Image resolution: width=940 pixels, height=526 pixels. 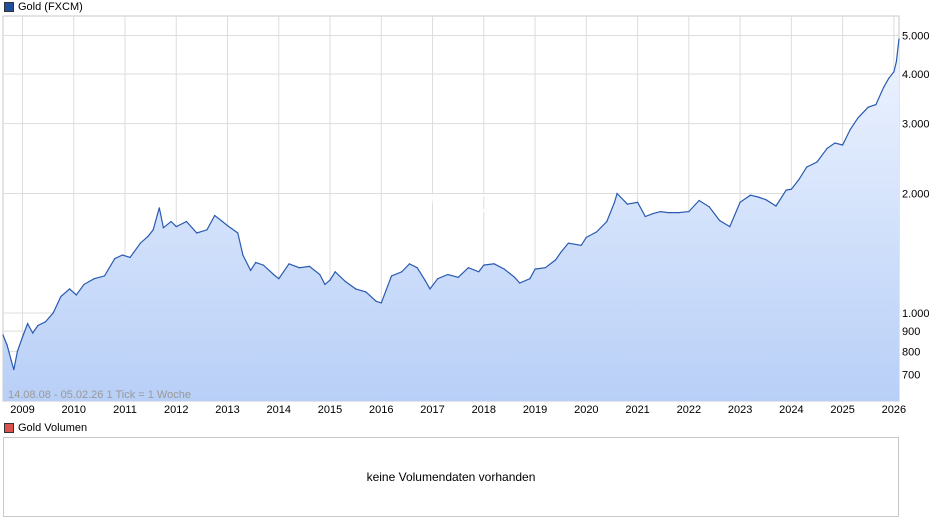 I want to click on y-tick-label: 4.000, so click(x=916, y=75).